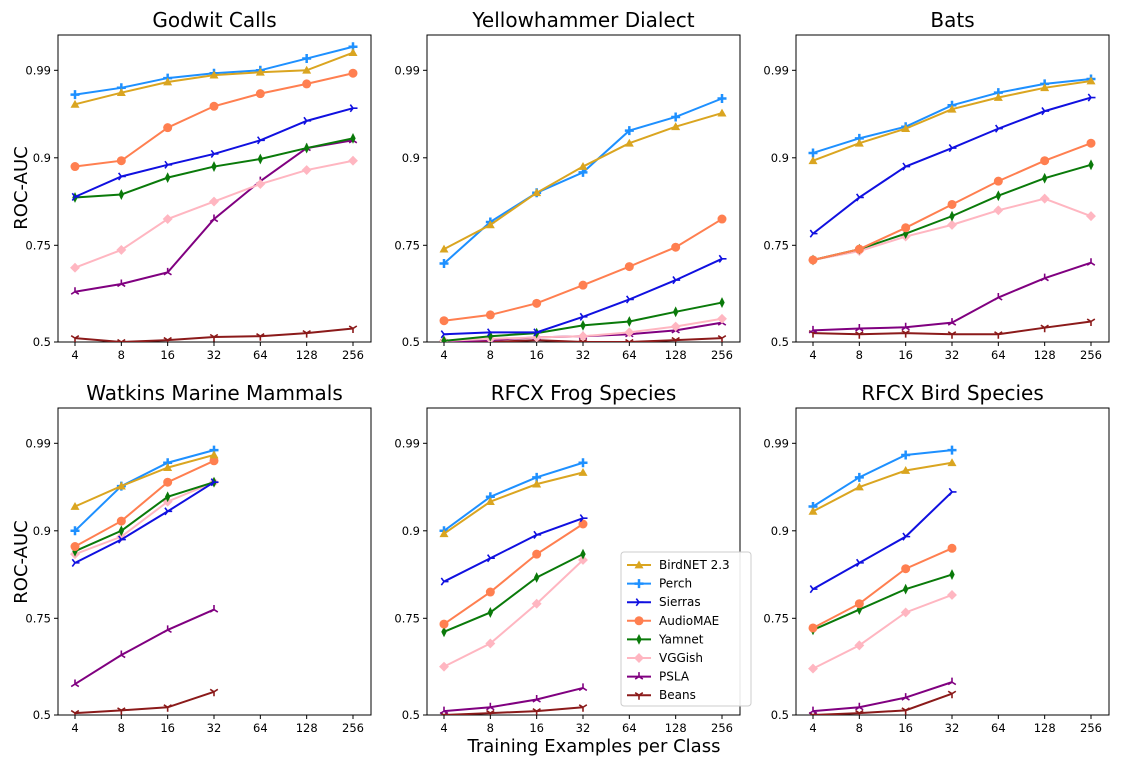 The width and height of the screenshot is (1134, 758). Describe the element at coordinates (21, 561) in the screenshot. I see `y-axis-label-bottom: ROC-AUC` at that location.